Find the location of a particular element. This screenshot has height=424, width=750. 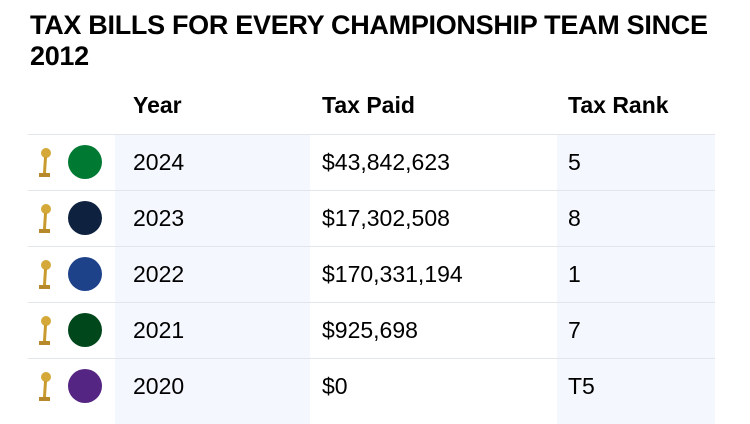

header-tax-paid: Tax Paid is located at coordinates (368, 105).